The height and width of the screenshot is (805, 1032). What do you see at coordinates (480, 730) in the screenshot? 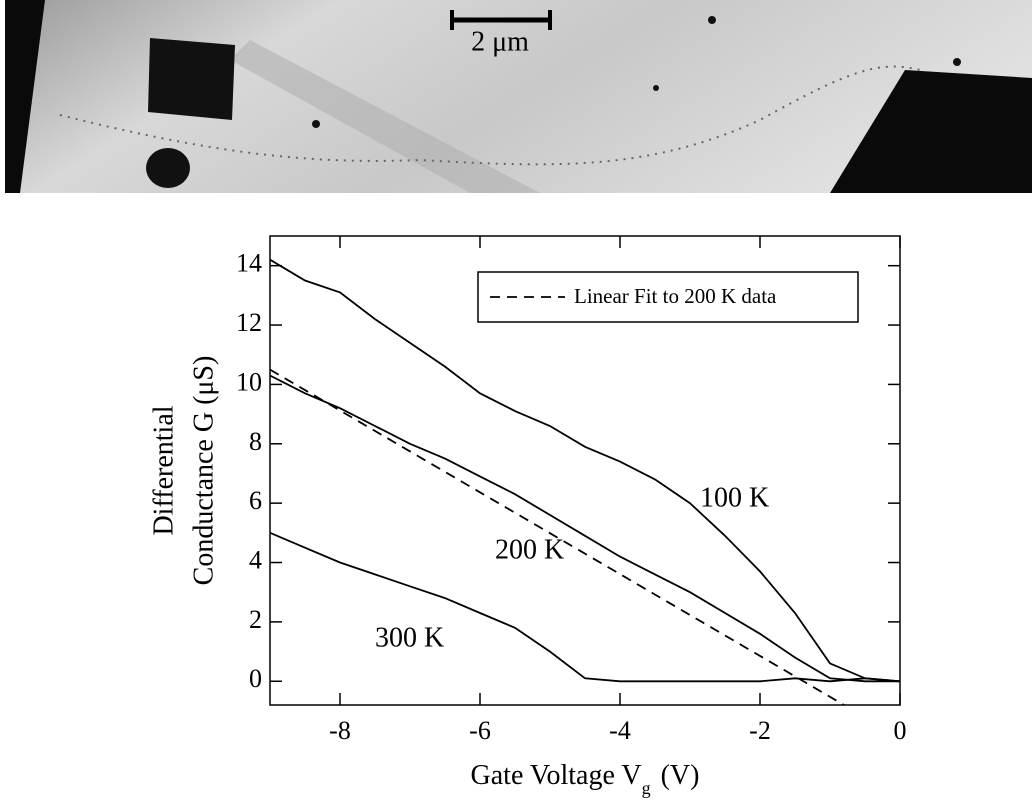
I see `x-tick-label: -6` at bounding box center [480, 730].